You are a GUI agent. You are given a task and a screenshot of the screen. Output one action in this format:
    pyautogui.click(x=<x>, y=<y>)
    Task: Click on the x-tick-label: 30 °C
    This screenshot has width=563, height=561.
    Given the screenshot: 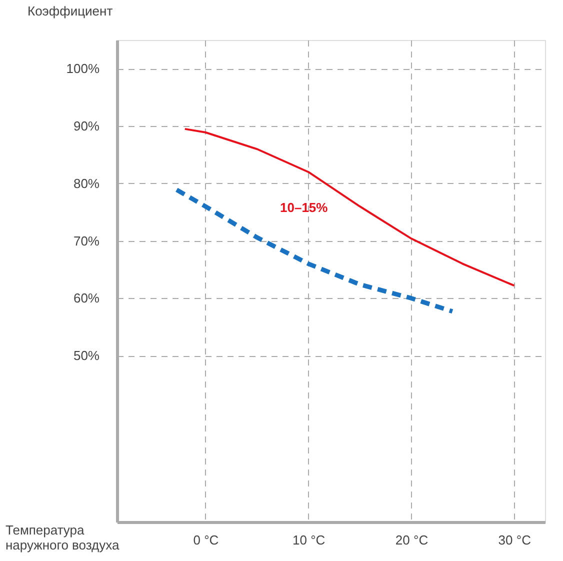 What is the action you would take?
    pyautogui.click(x=514, y=540)
    